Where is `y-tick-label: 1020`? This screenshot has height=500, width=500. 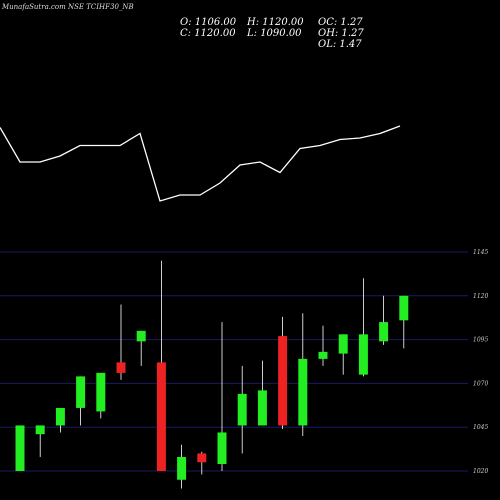
y-tick-label: 1020 is located at coordinates (480, 471).